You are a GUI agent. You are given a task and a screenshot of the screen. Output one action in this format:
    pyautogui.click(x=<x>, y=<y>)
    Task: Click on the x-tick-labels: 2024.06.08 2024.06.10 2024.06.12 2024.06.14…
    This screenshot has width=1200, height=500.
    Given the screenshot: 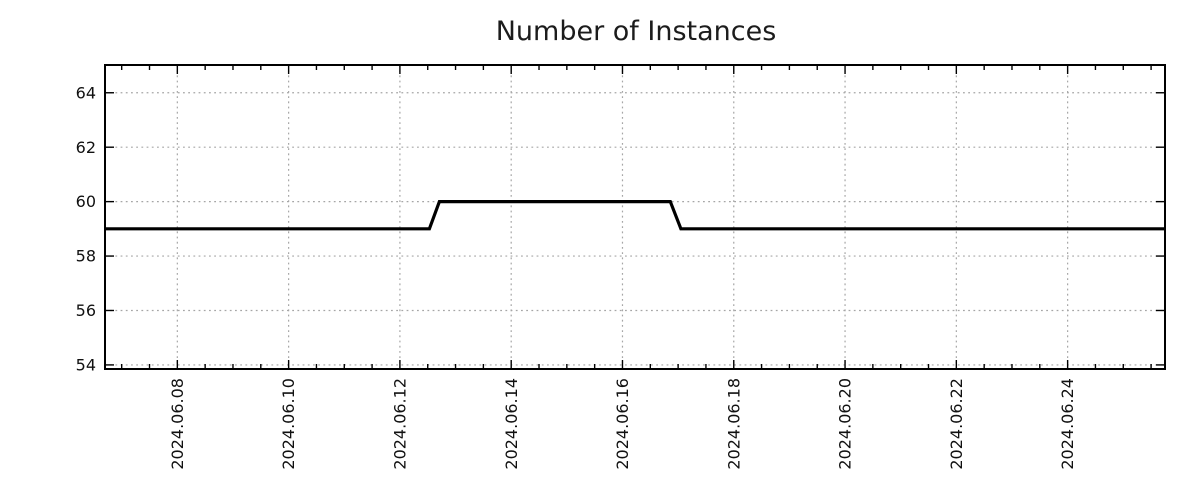 What is the action you would take?
    pyautogui.click(x=622, y=424)
    